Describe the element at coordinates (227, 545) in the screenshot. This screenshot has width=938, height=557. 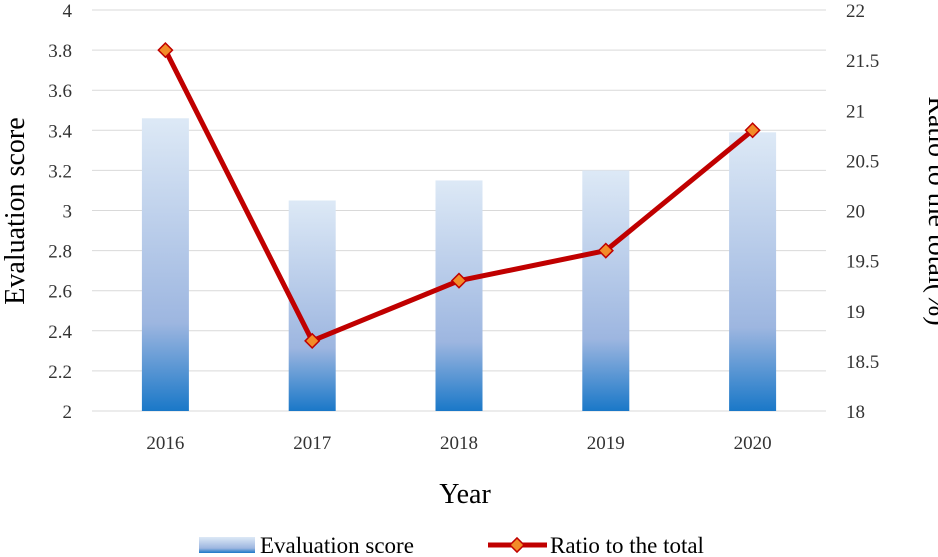
I see `legend-bar-swatch` at that location.